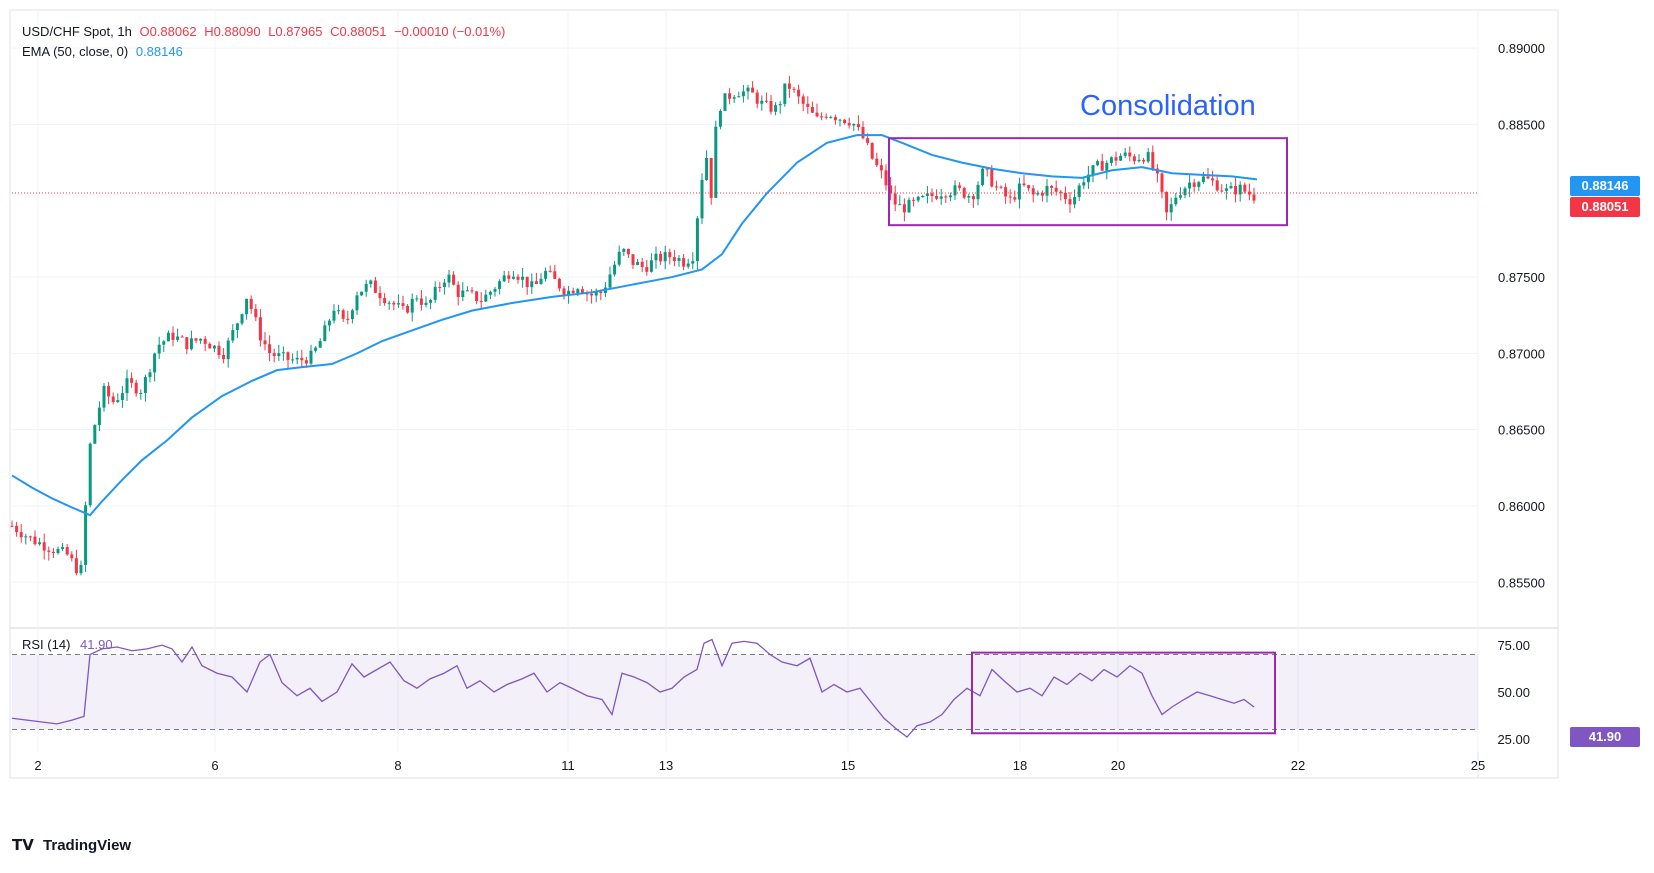 The height and width of the screenshot is (873, 1654). I want to click on y-tick-label: 0.87000, so click(1521, 353).